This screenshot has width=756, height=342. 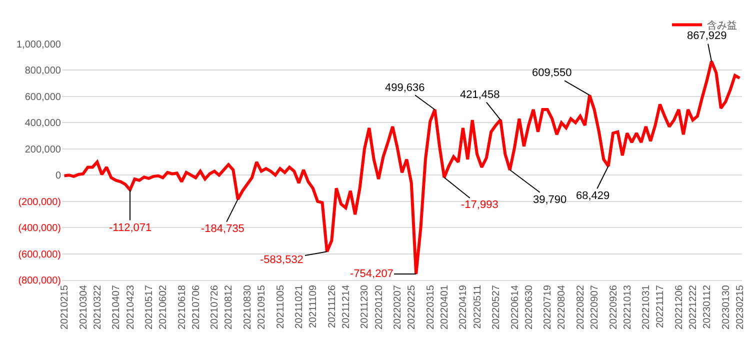 I want to click on y-tick-label: 400,000, so click(x=43, y=124).